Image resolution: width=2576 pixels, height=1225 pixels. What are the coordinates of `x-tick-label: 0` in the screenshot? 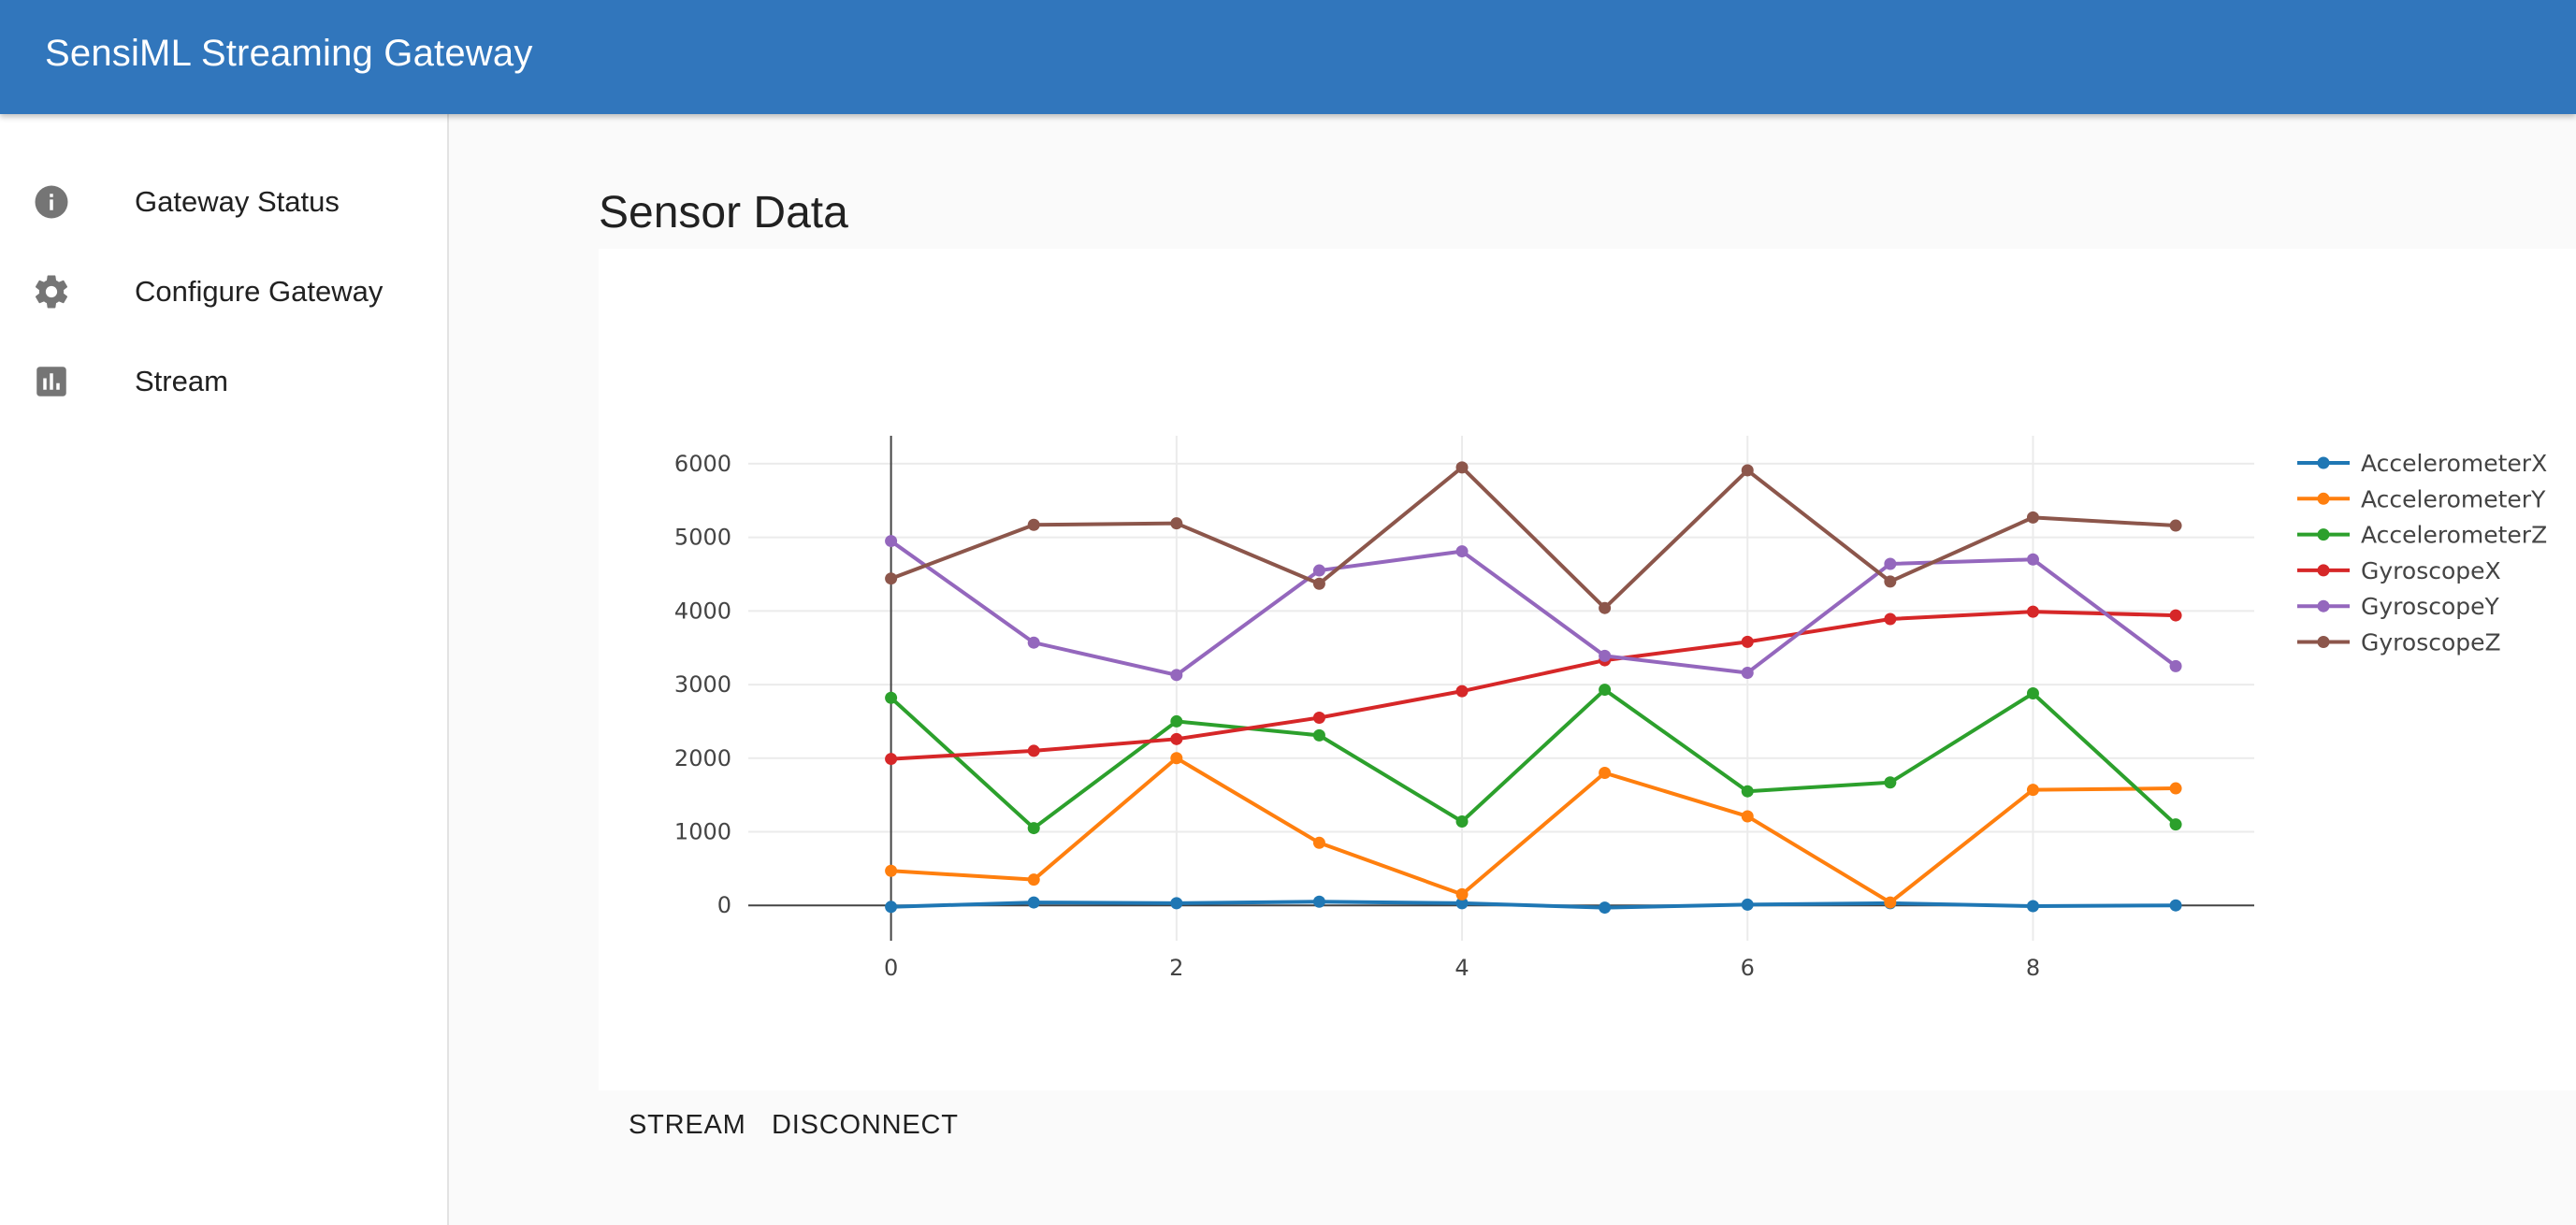 It's located at (891, 968).